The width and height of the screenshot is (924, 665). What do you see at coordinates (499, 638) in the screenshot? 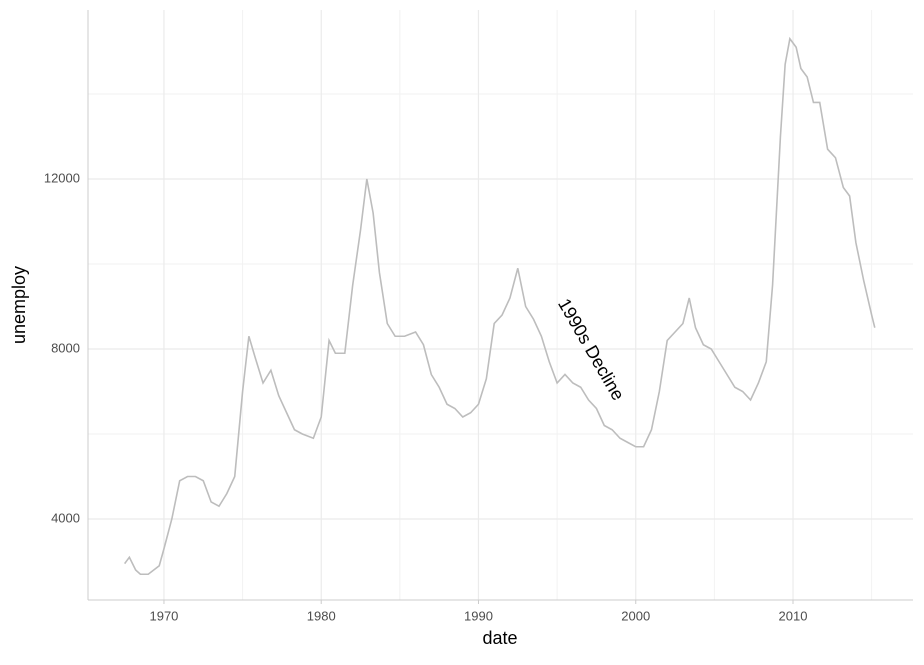
I see `x-axis-label: date` at bounding box center [499, 638].